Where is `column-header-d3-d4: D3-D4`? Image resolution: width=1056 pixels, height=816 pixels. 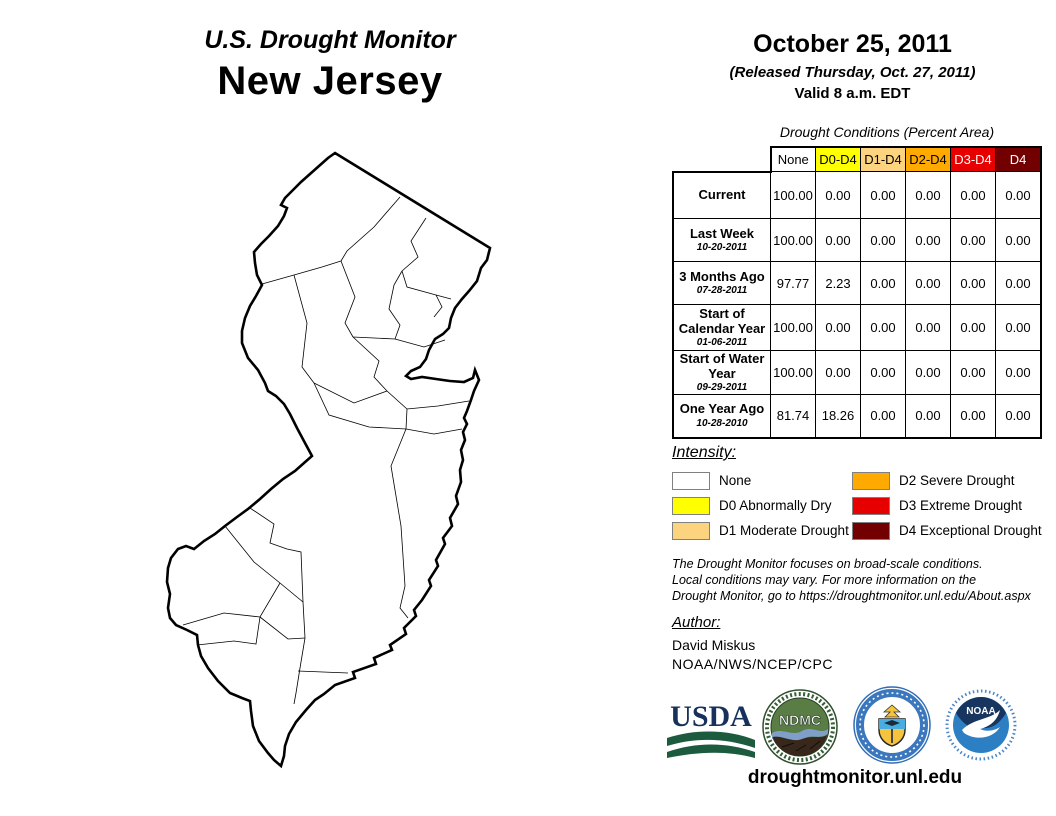 column-header-d3-d4: D3-D4 is located at coordinates (973, 159).